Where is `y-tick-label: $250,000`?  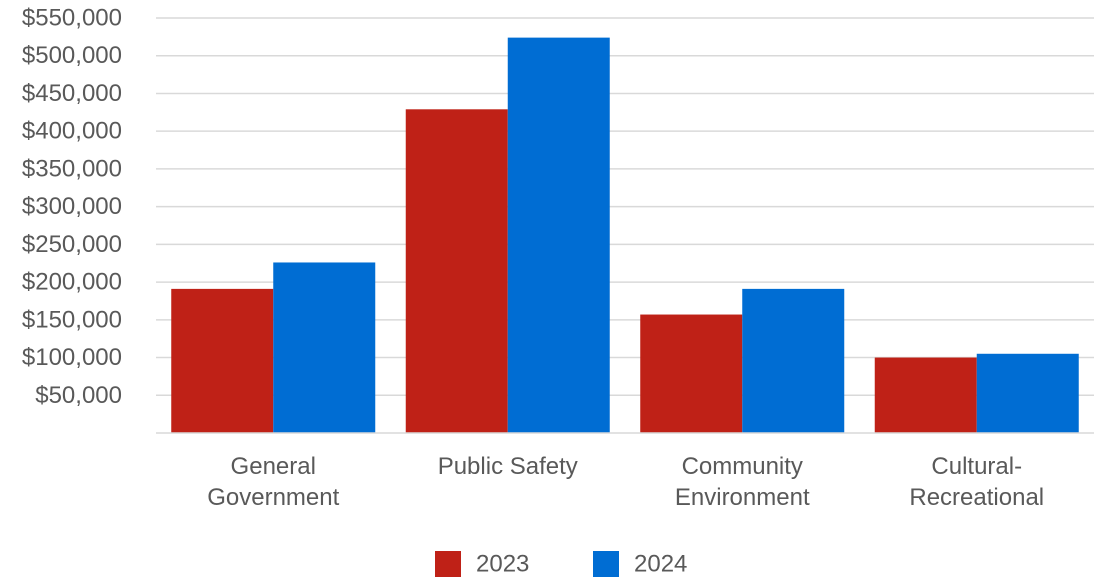
y-tick-label: $250,000 is located at coordinates (72, 244).